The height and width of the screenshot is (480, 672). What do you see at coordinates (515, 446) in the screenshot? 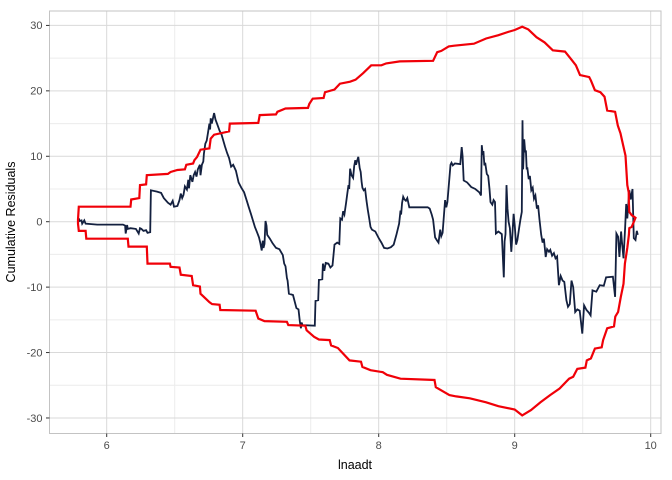
I see `x-tick-label: 9` at bounding box center [515, 446].